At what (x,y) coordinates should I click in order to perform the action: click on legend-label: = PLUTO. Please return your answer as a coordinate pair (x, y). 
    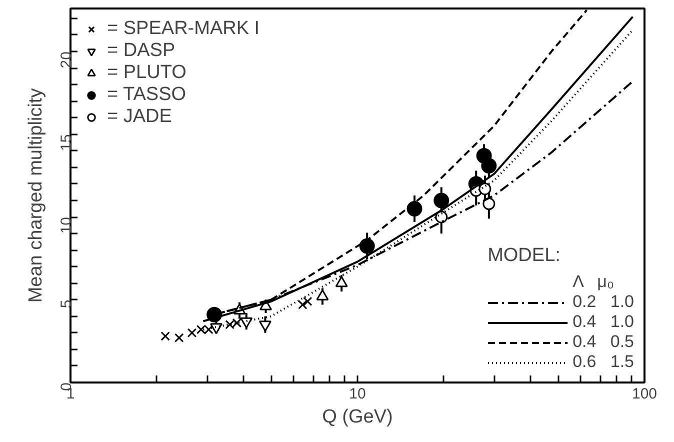
    Looking at the image, I should click on (146, 73).